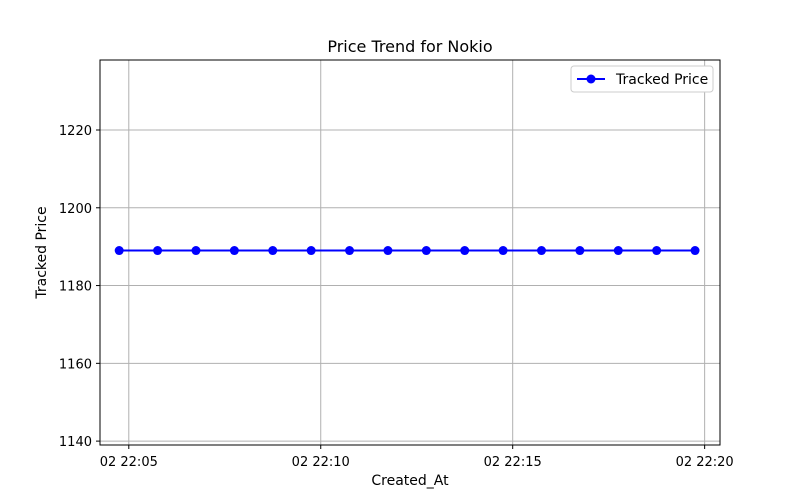 The width and height of the screenshot is (800, 504). What do you see at coordinates (705, 462) in the screenshot?
I see `x-tick-label: 02 22:20` at bounding box center [705, 462].